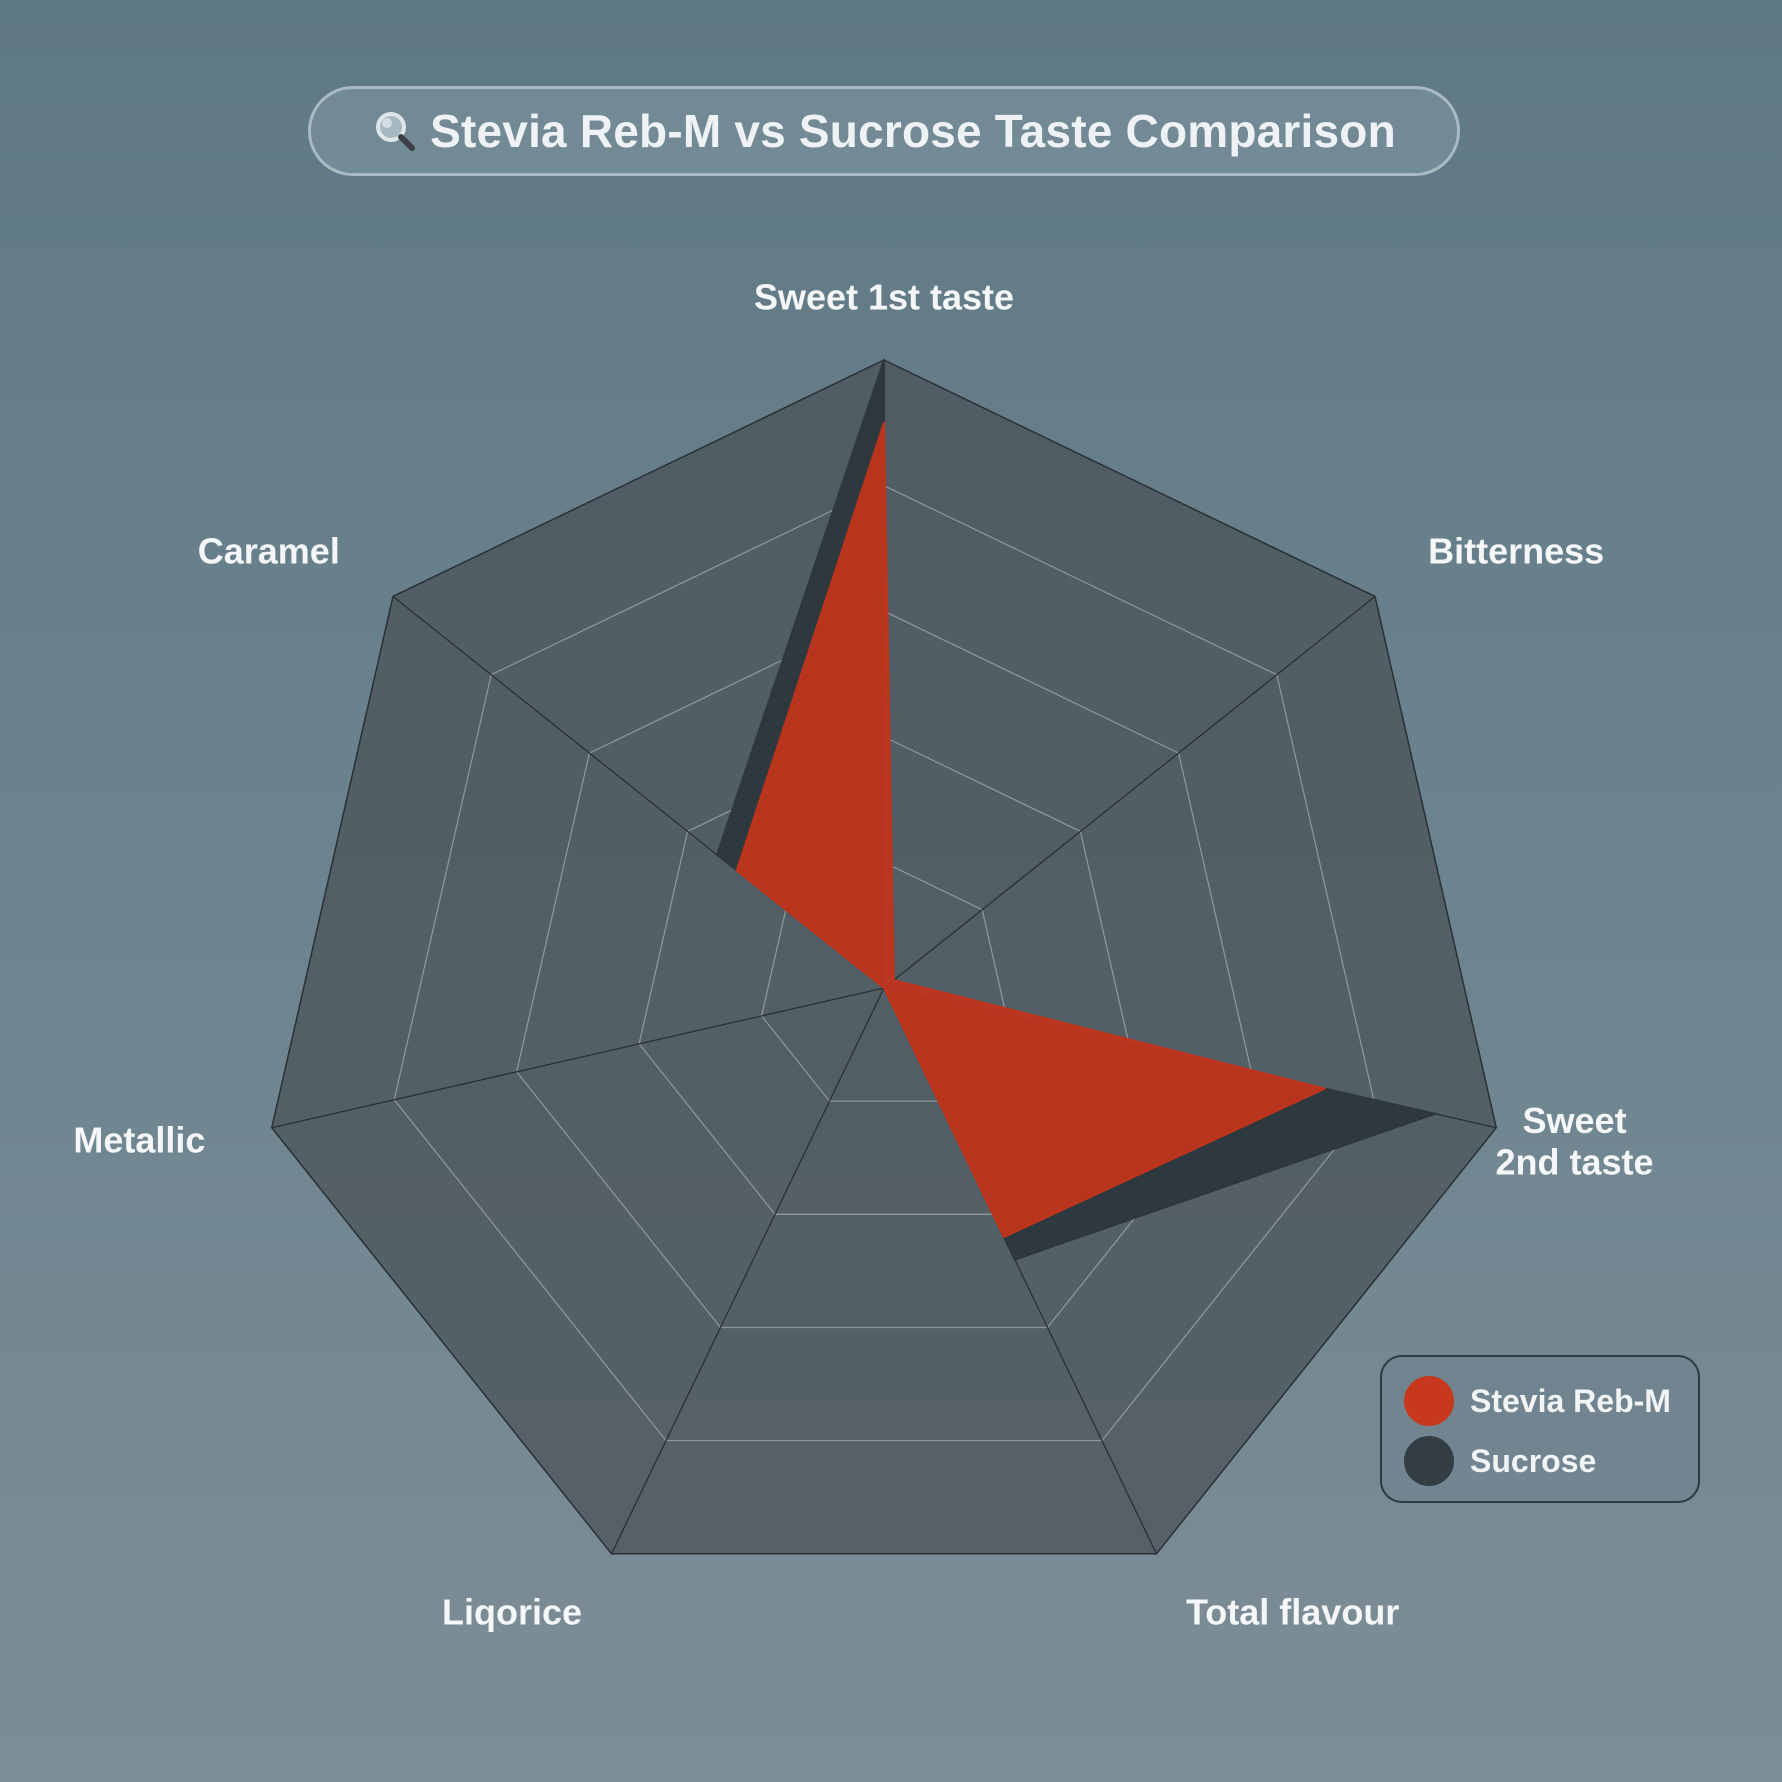  What do you see at coordinates (1575, 1141) in the screenshot?
I see `axis-label-sweet-2nd-taste: Sweet 2nd taste` at bounding box center [1575, 1141].